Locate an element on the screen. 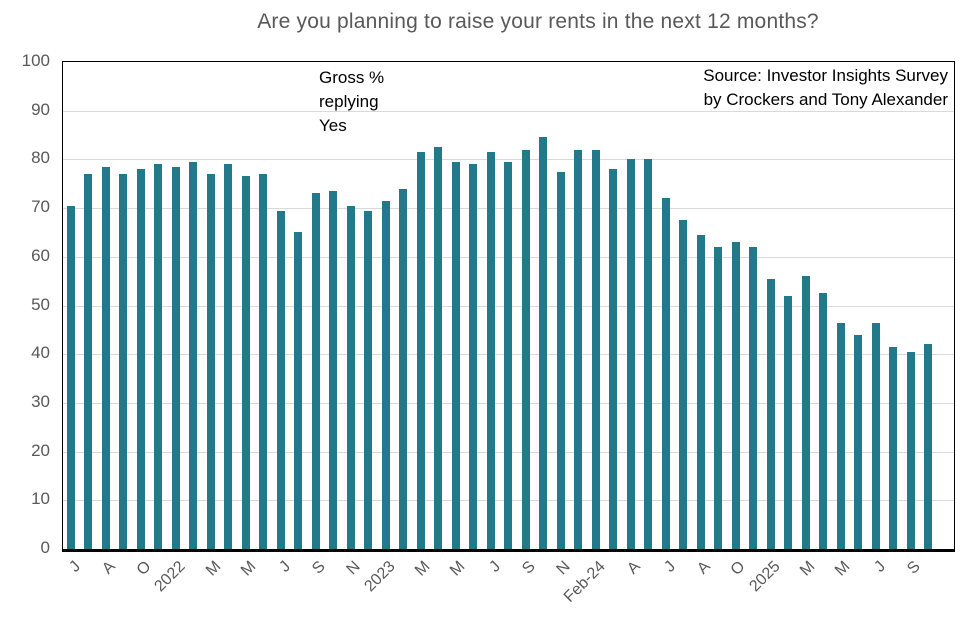 Image resolution: width=976 pixels, height=637 pixels. y-axis-tick-label: 60 is located at coordinates (40, 255).